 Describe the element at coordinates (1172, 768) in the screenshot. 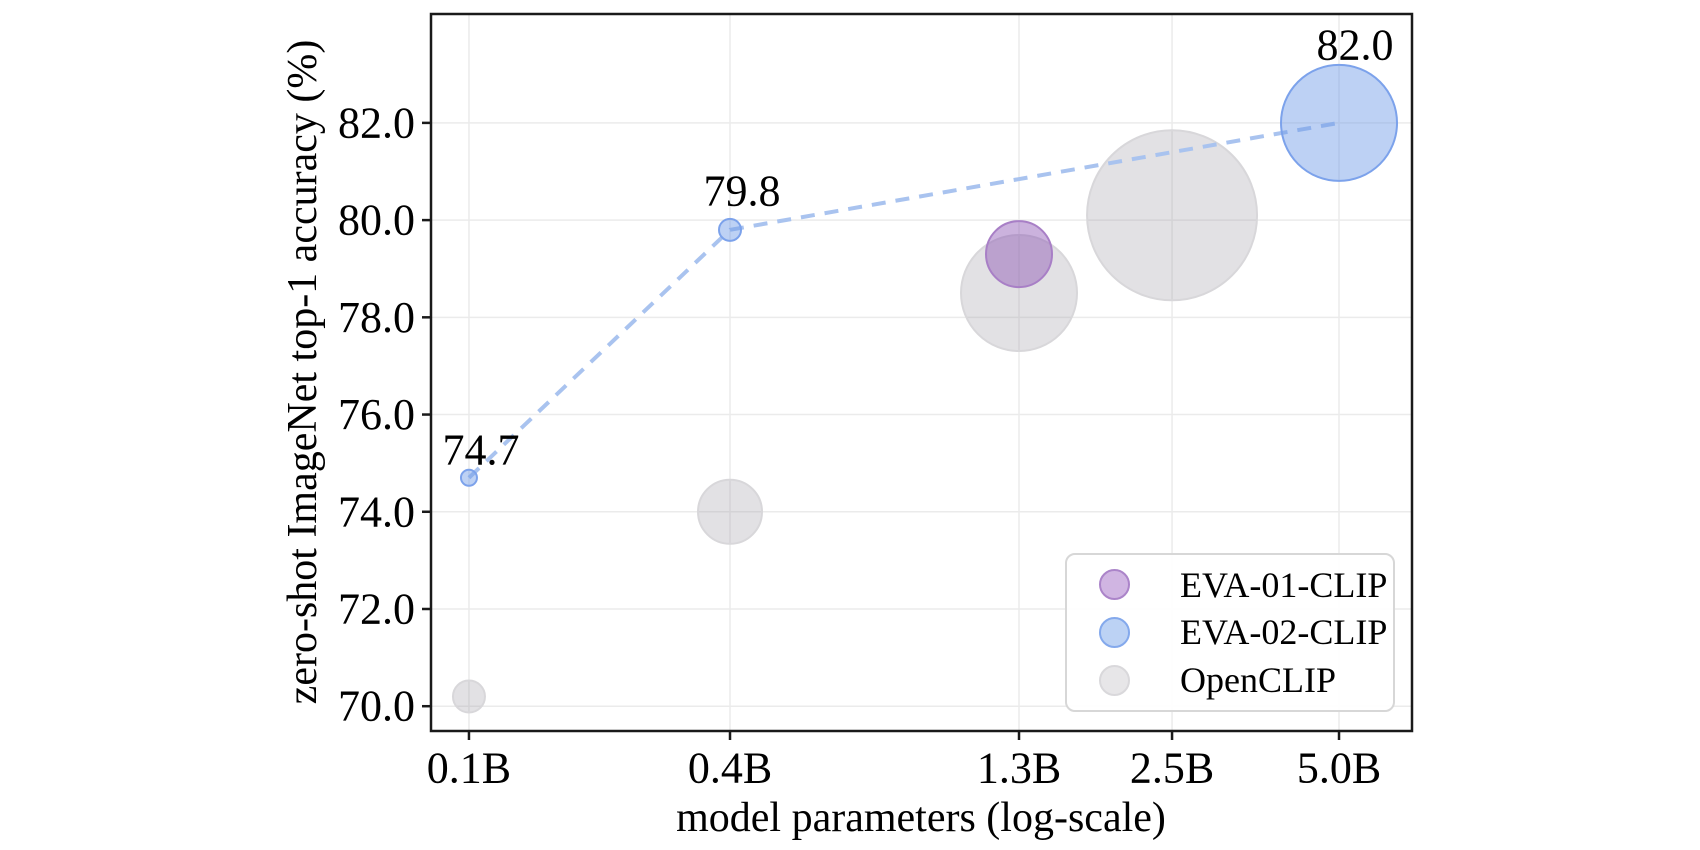

I see `x-tick-label: 2.5B` at that location.